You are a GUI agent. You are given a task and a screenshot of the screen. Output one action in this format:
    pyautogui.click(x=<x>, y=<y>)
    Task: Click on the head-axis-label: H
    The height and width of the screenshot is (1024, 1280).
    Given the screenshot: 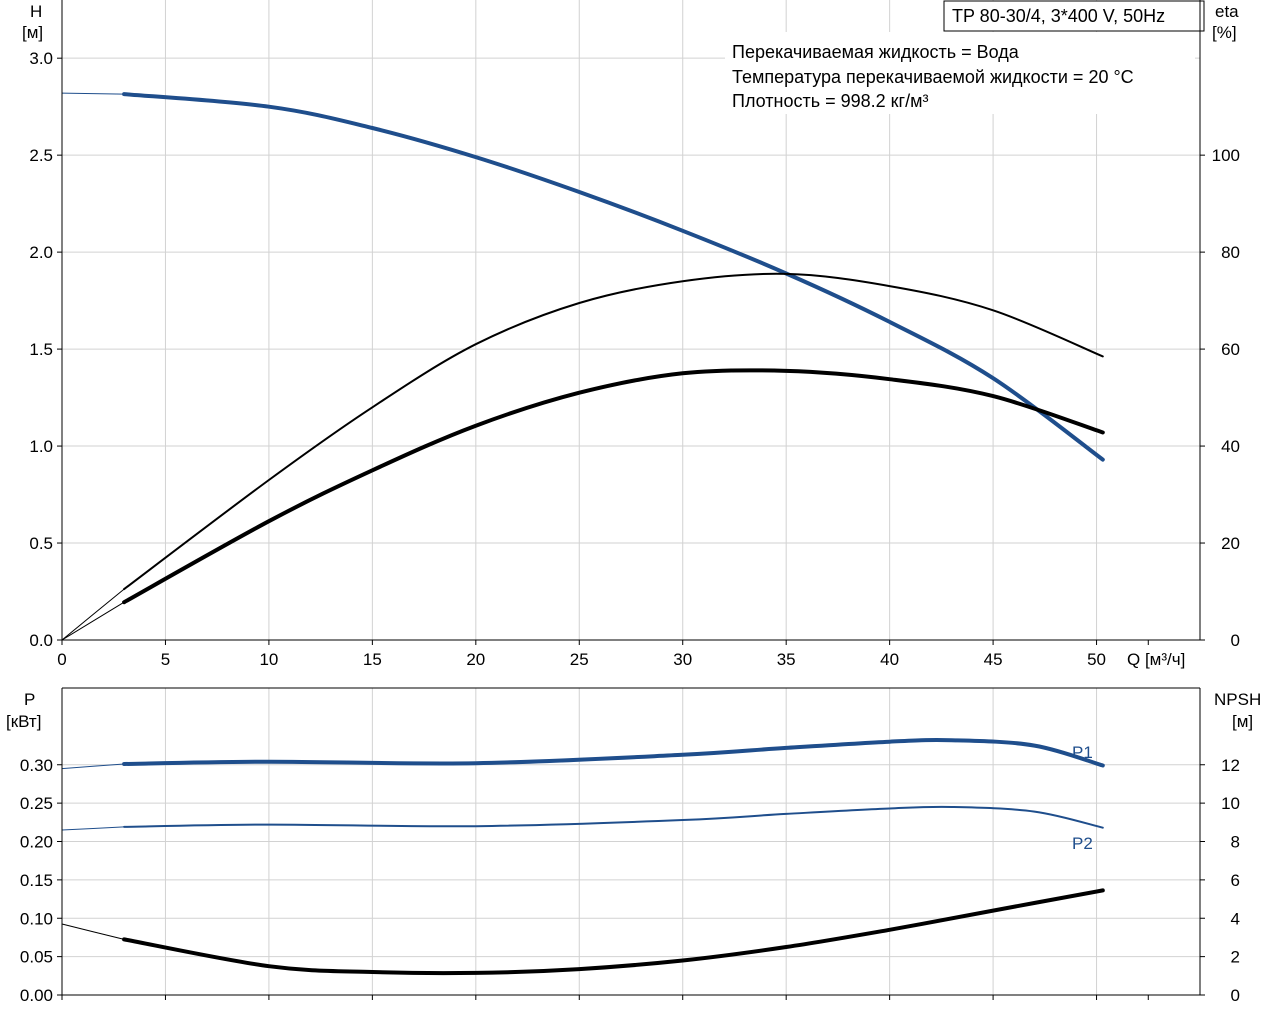 What is the action you would take?
    pyautogui.click(x=36, y=11)
    